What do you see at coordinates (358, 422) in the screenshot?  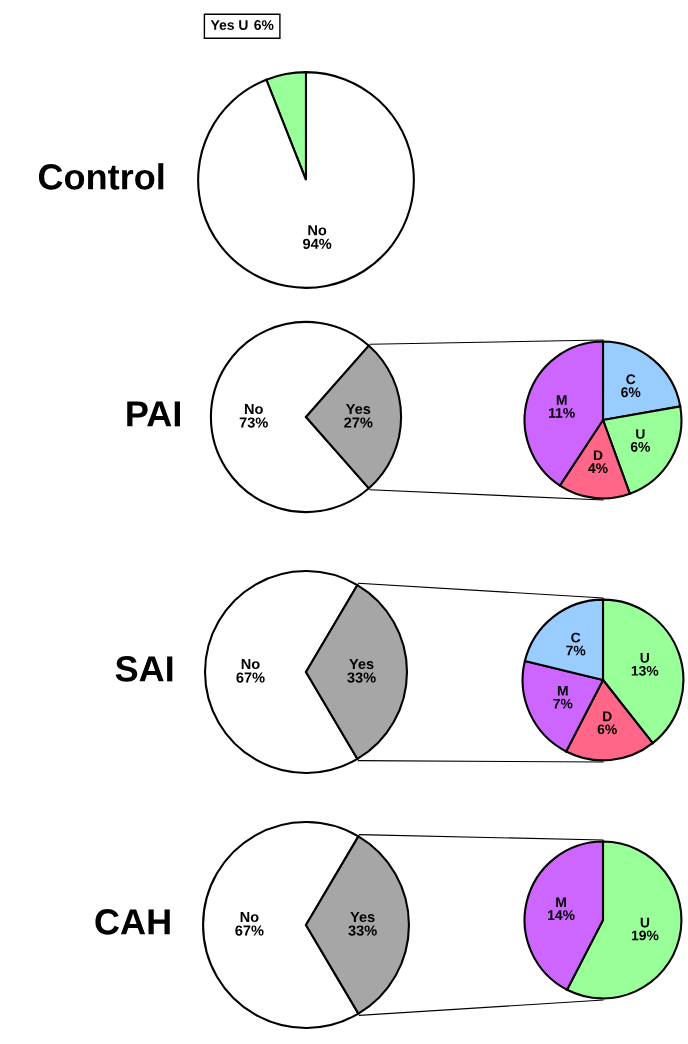 I see `data-label: 27%` at bounding box center [358, 422].